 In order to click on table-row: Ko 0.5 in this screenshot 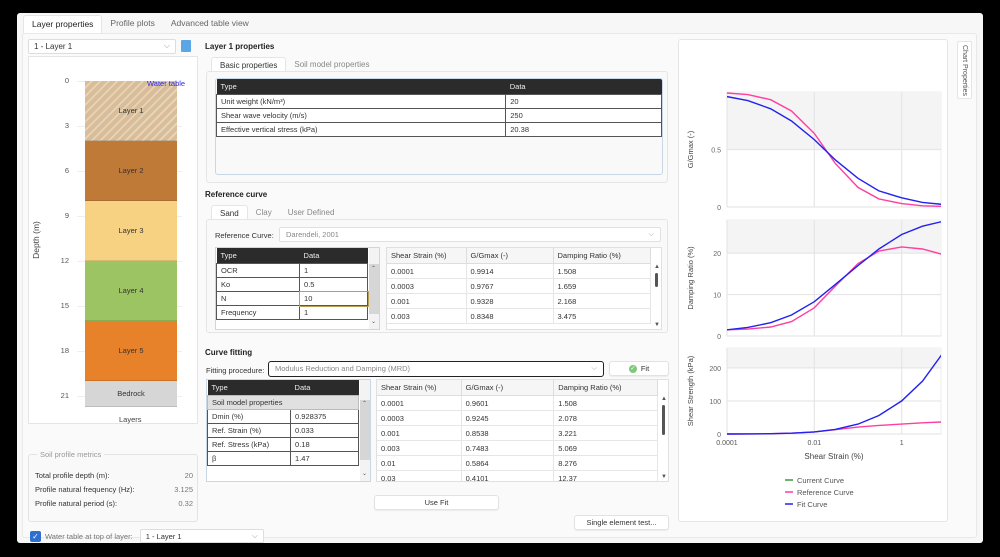, I will do `click(292, 284)`.